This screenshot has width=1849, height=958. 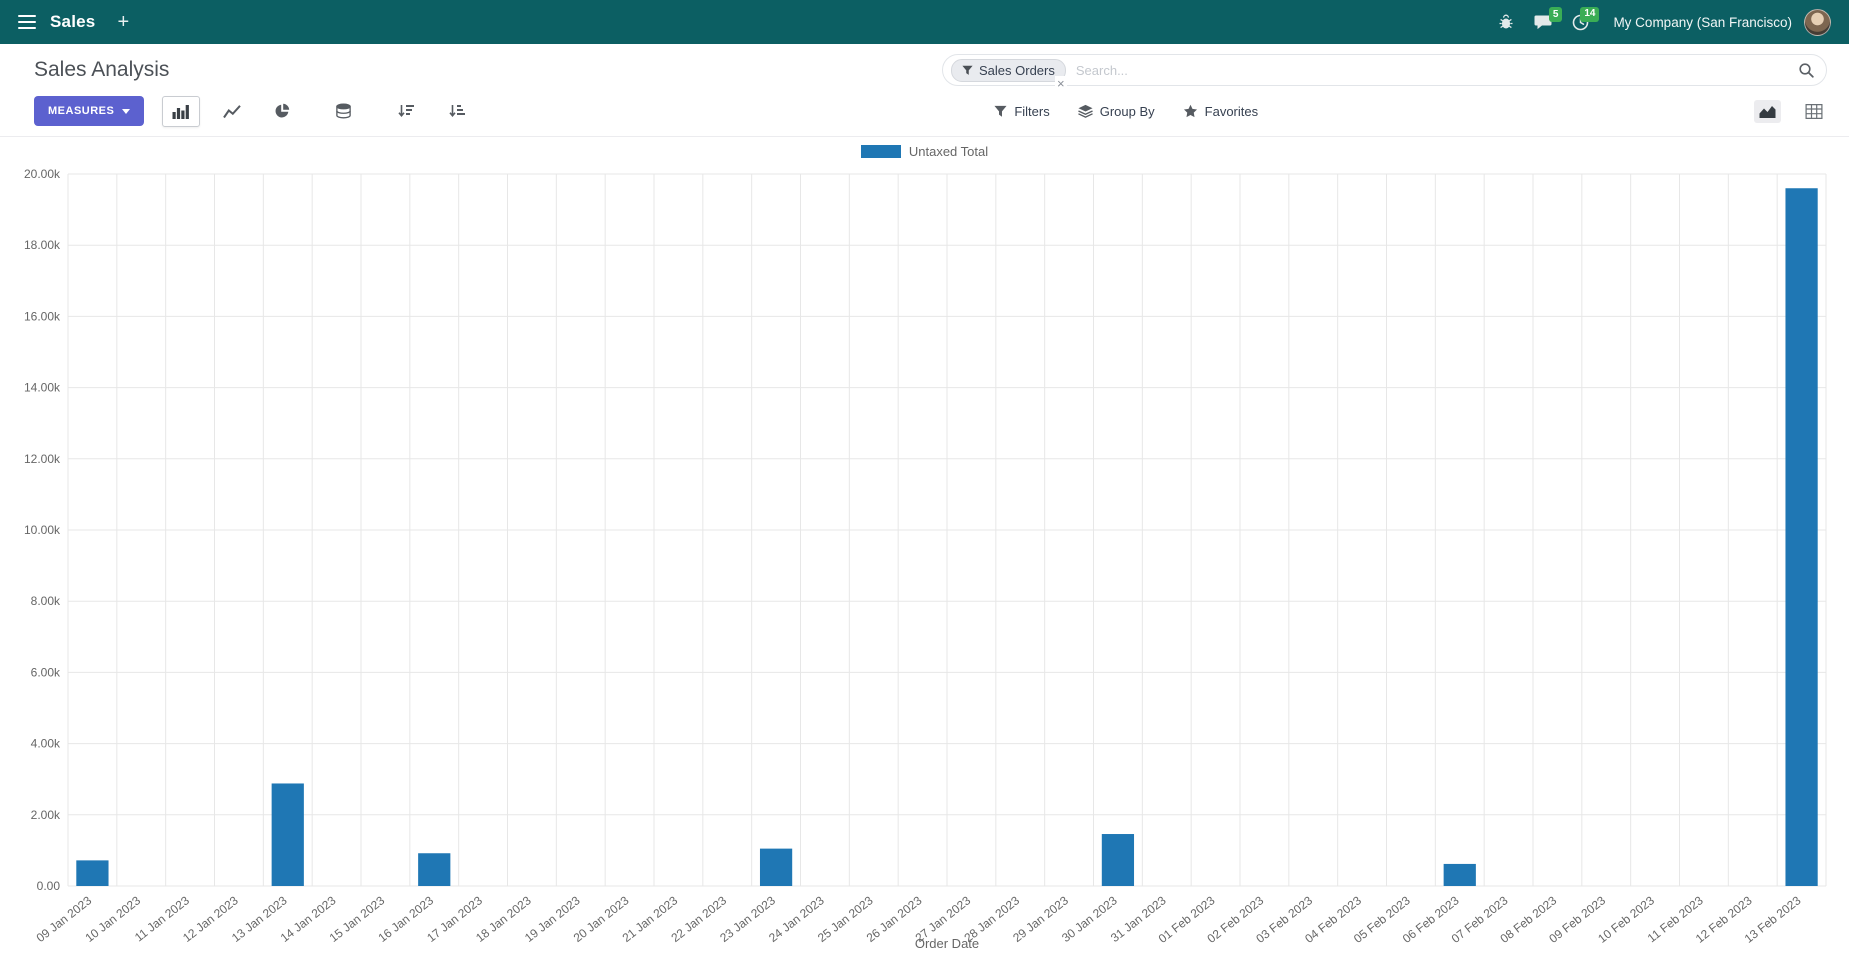 I want to click on caret-down-icon, so click(x=126, y=111).